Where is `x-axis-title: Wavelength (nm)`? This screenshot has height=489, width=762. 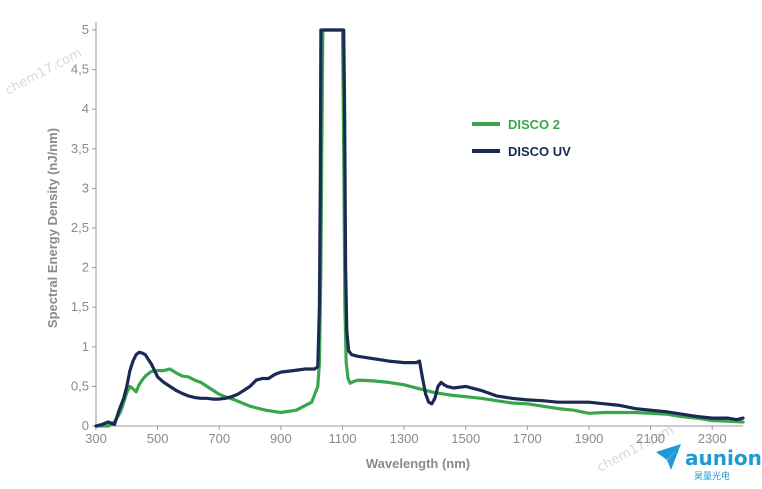
x-axis-title: Wavelength (nm) is located at coordinates (418, 463).